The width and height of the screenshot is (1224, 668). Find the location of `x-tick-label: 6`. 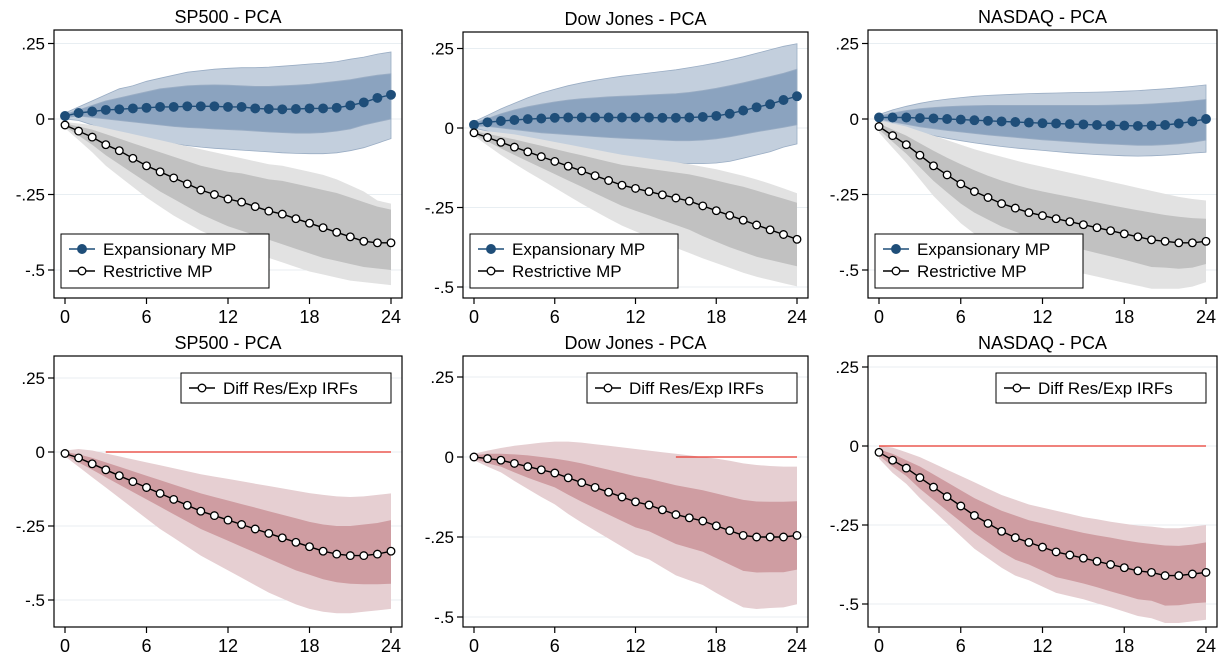

x-tick-label: 6 is located at coordinates (146, 646).